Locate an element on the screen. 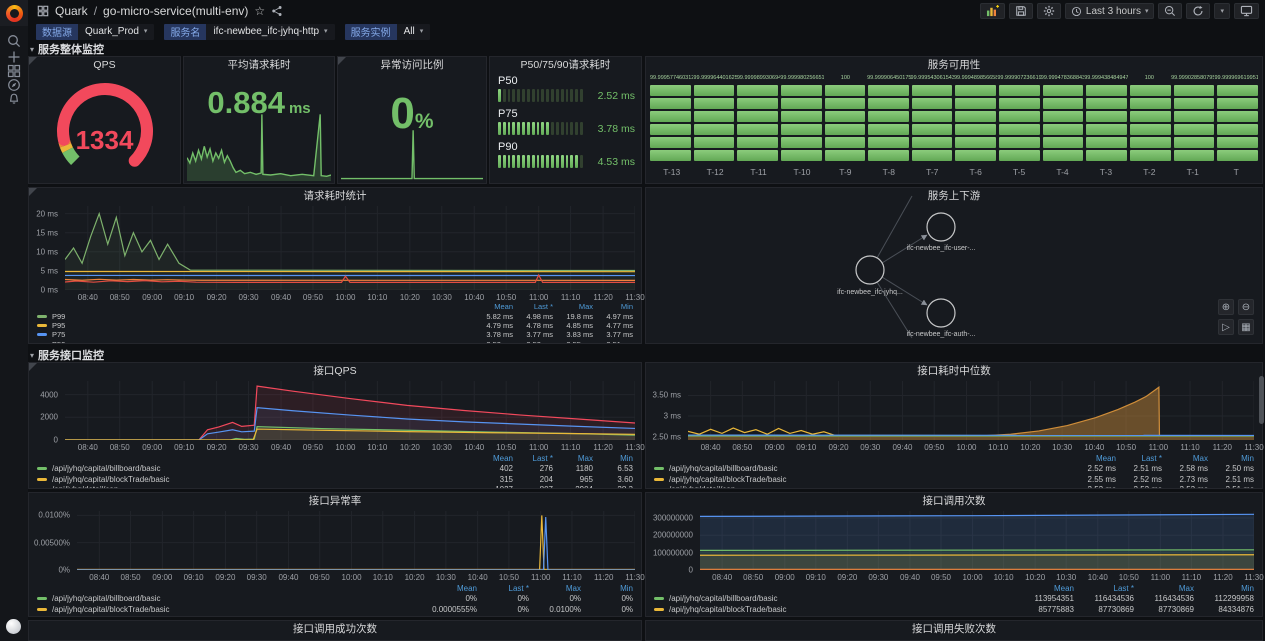  panel-title: 接口异常率 is located at coordinates (335, 501).